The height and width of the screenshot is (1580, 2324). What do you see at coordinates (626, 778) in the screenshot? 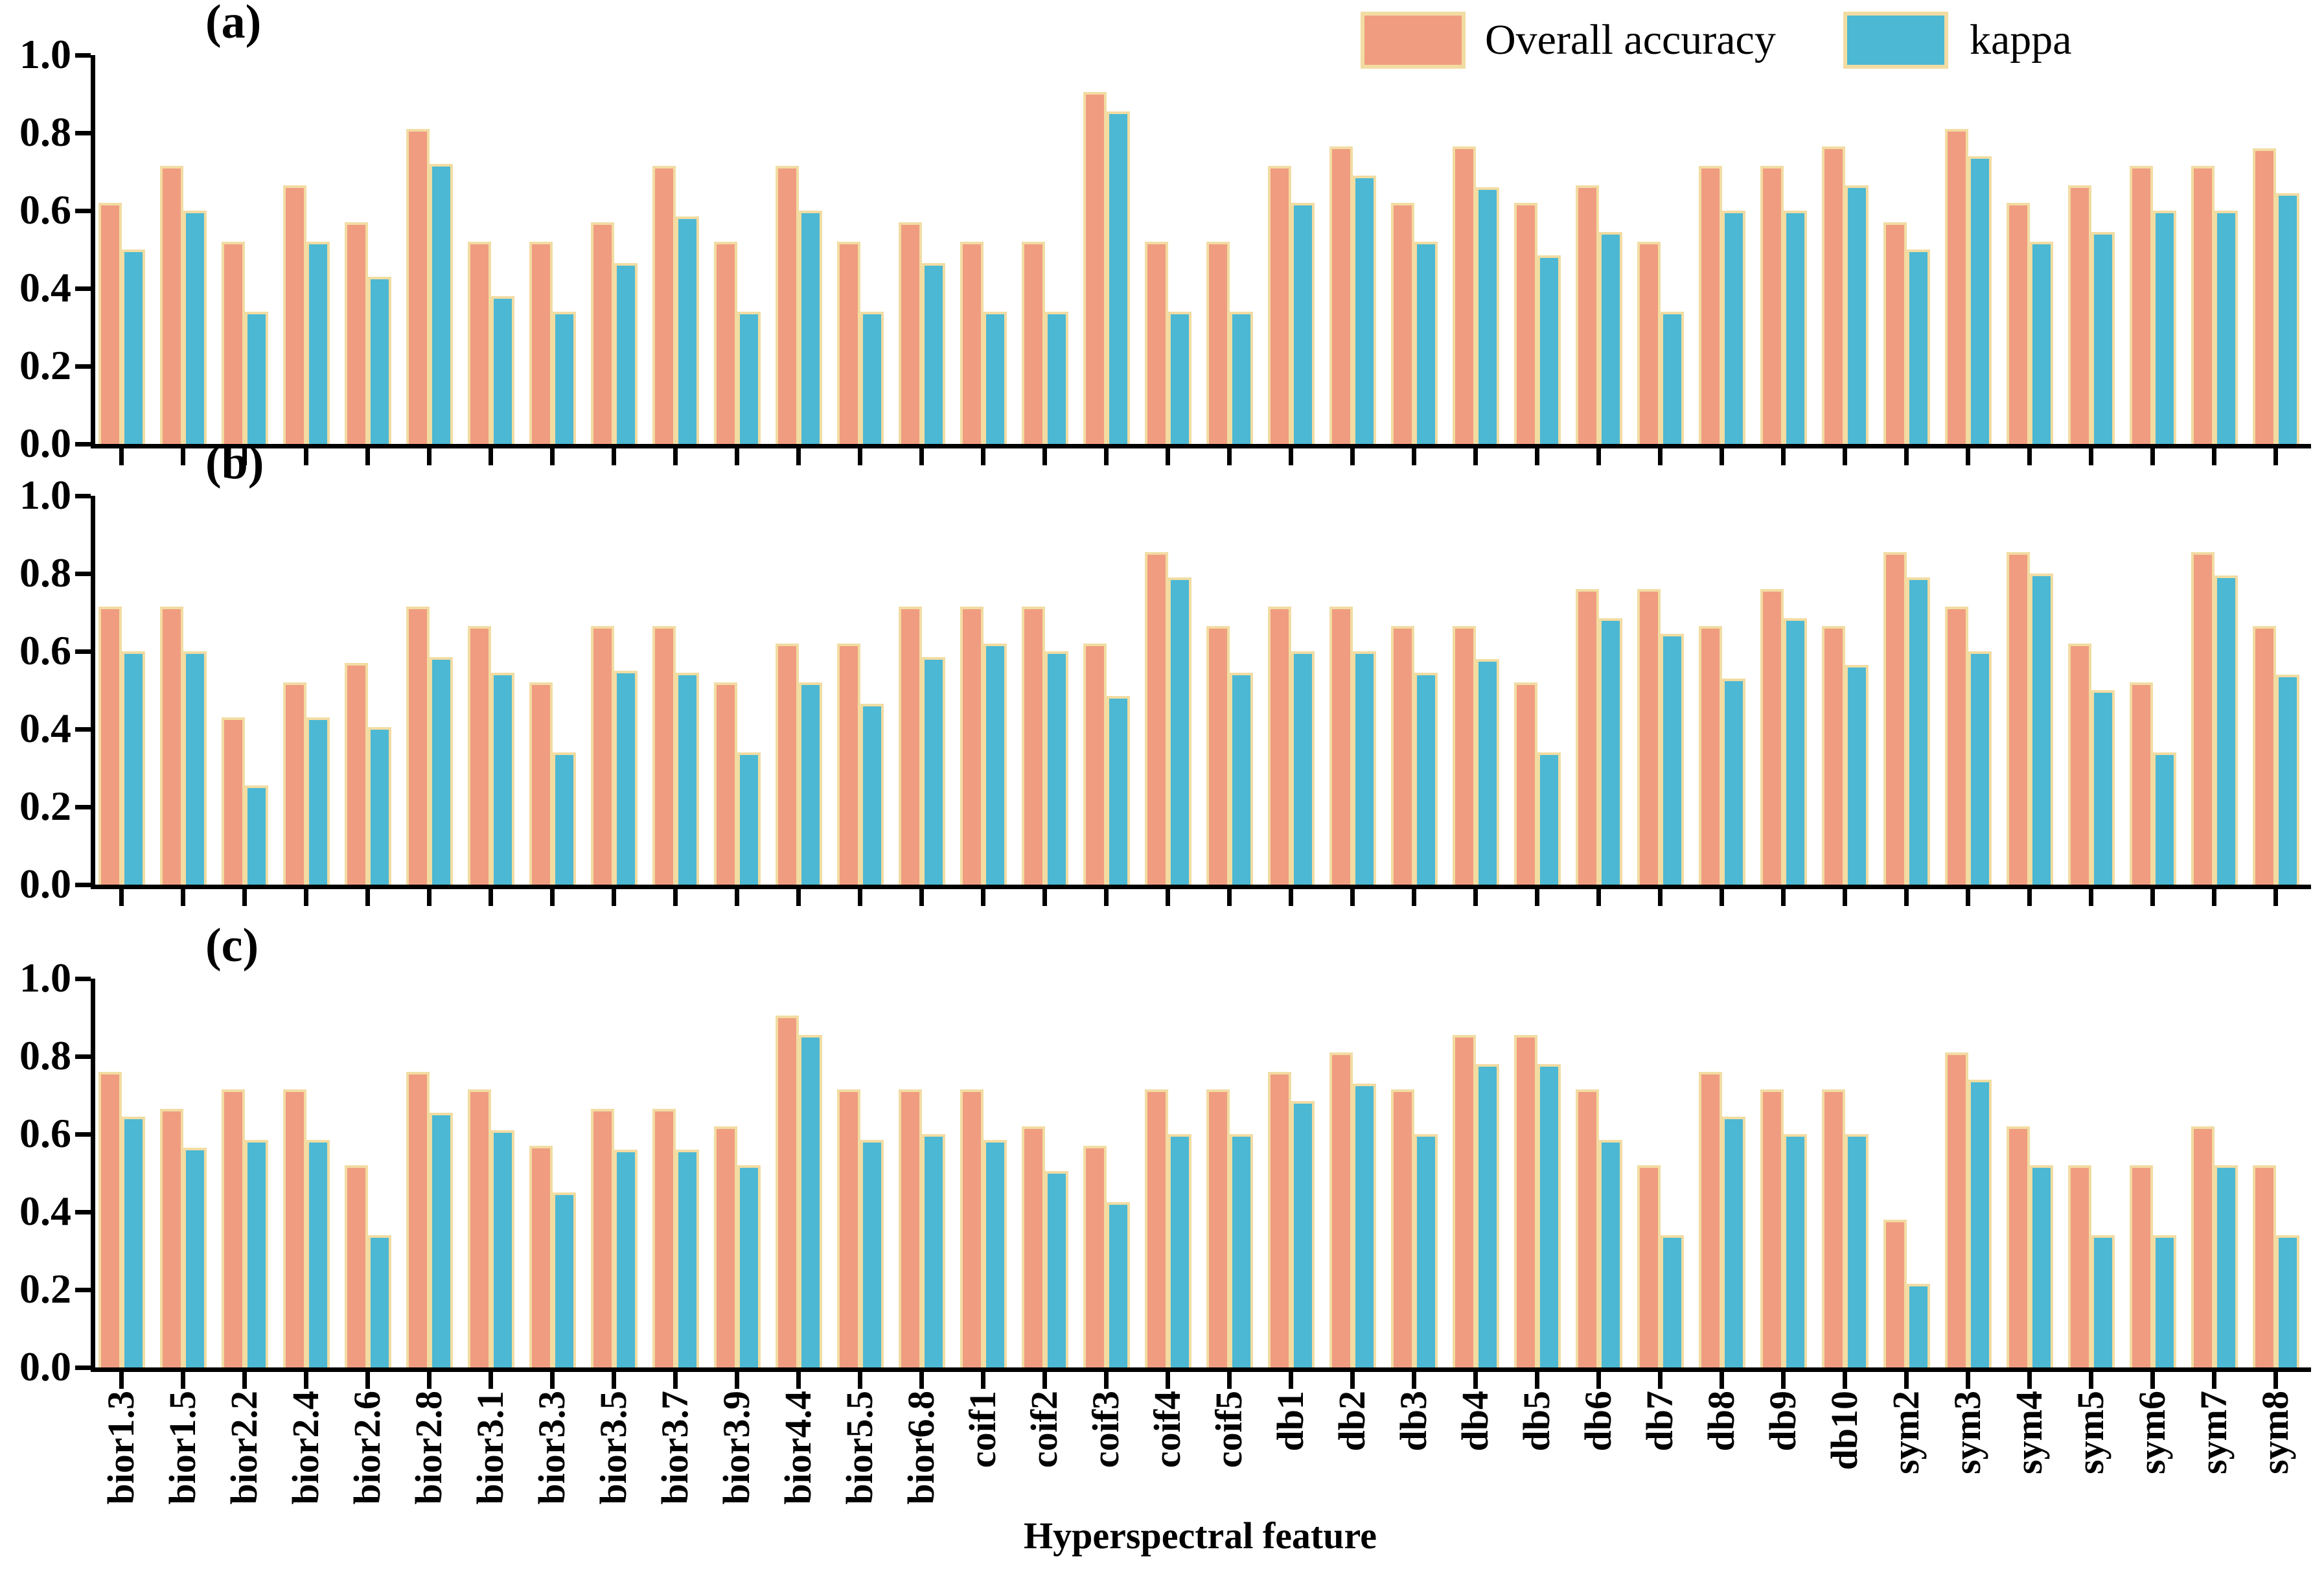
I see `bar-kappa-bior3.5` at bounding box center [626, 778].